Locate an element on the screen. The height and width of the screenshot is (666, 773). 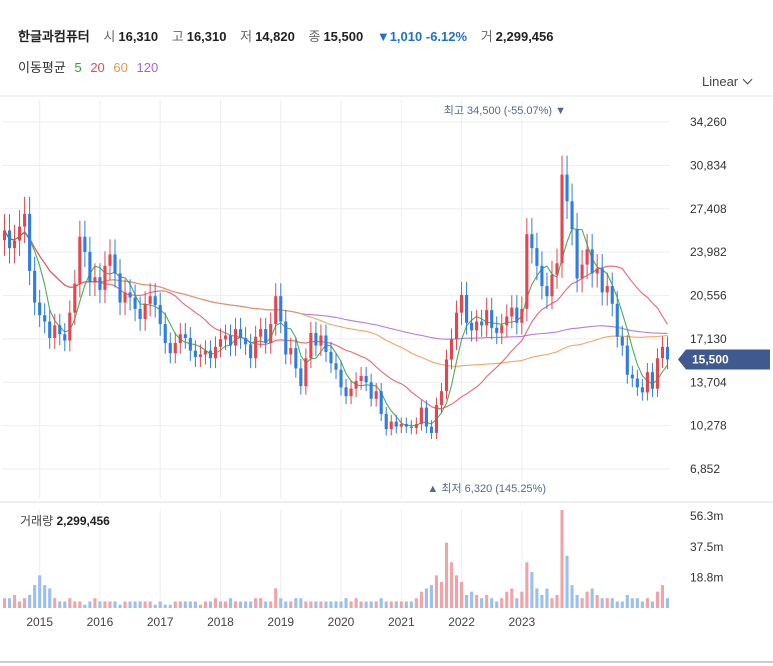
volume-tick-label: 18.8m is located at coordinates (706, 577).